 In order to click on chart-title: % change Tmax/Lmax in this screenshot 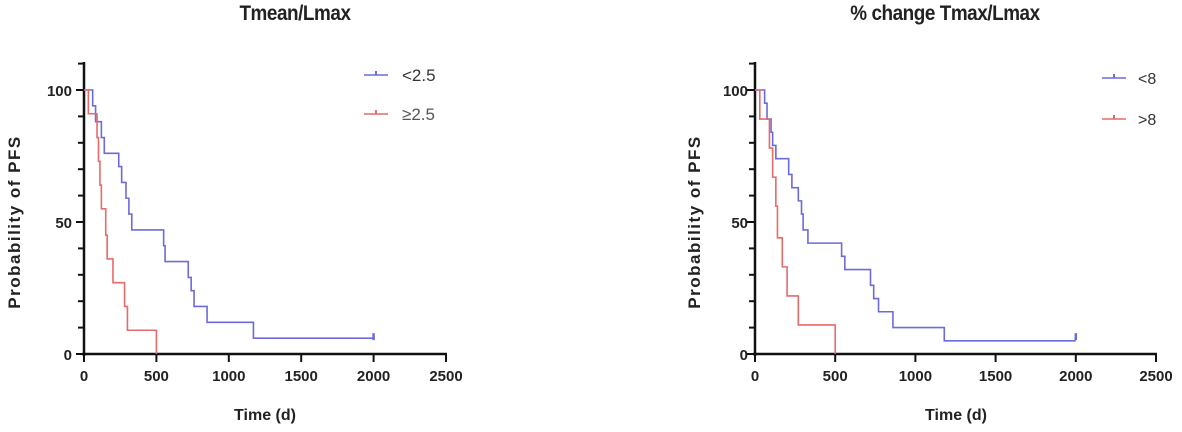, I will do `click(945, 13)`.